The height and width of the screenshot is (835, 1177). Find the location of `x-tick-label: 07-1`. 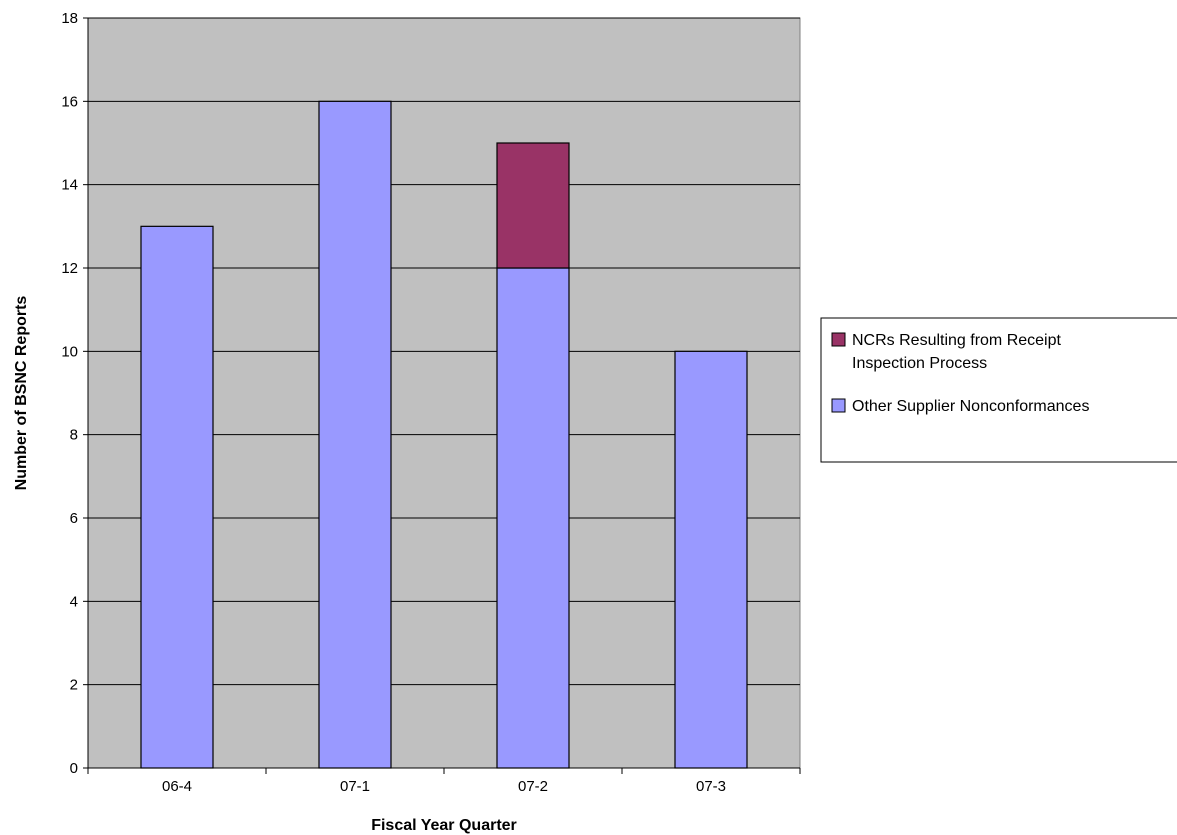

x-tick-label: 07-1 is located at coordinates (355, 786).